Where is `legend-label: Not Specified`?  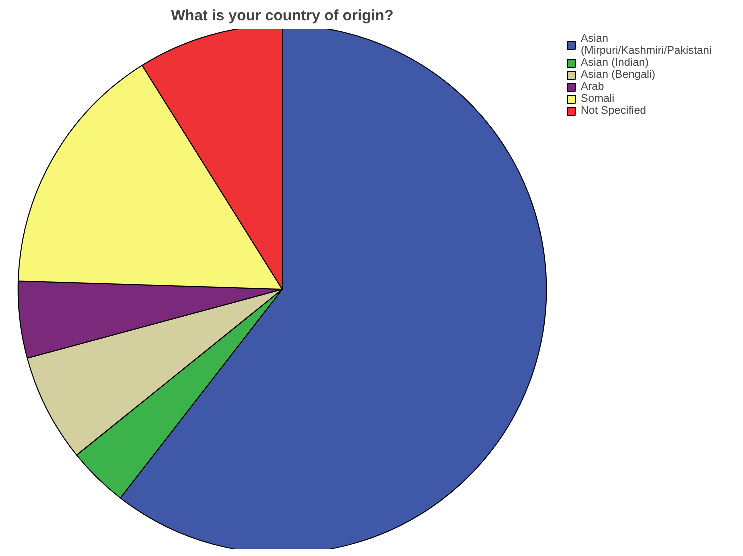
legend-label: Not Specified is located at coordinates (613, 111).